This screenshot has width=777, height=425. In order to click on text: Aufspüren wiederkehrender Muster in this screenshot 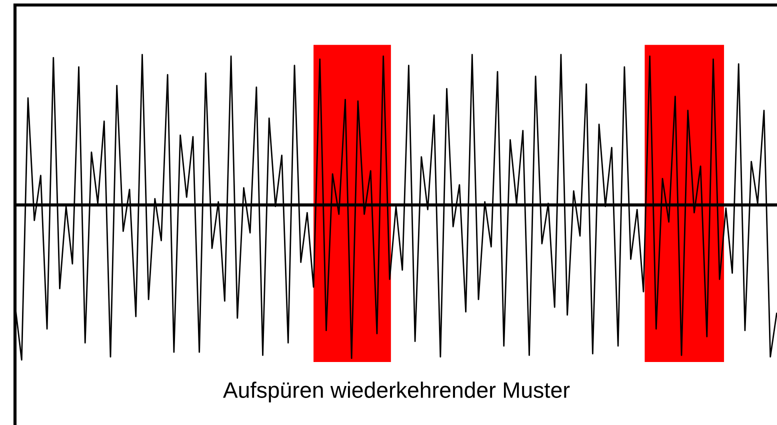, I will do `click(396, 392)`.